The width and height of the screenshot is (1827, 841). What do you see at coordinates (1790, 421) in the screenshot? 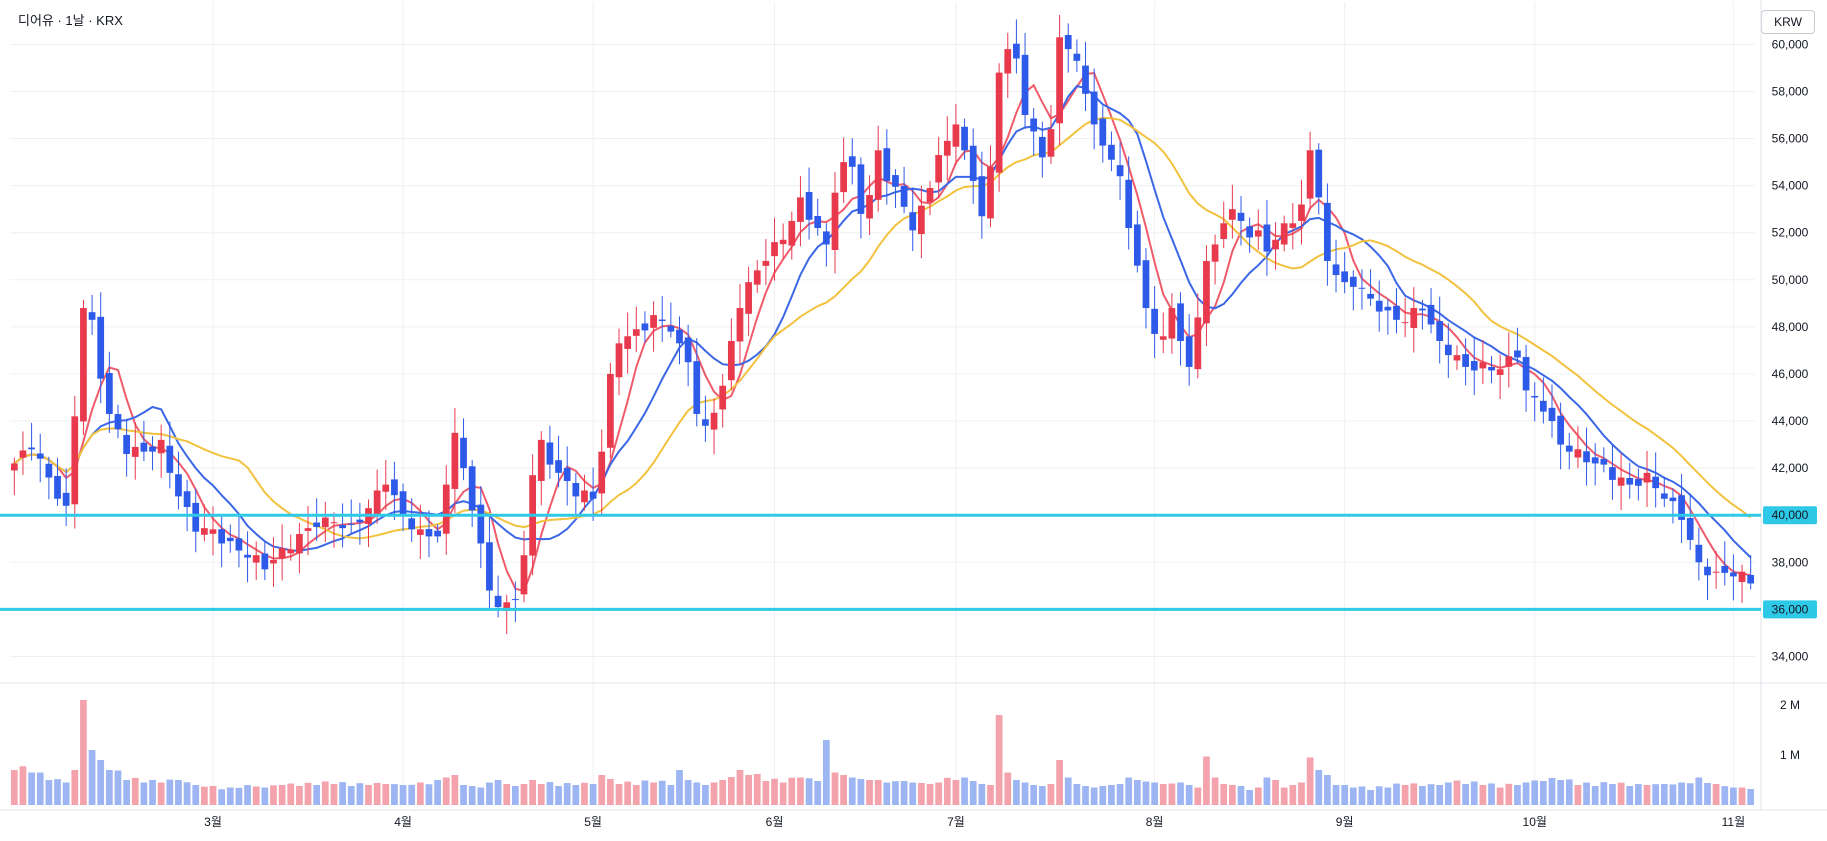
I see `price-tick-label: 44,000` at bounding box center [1790, 421].